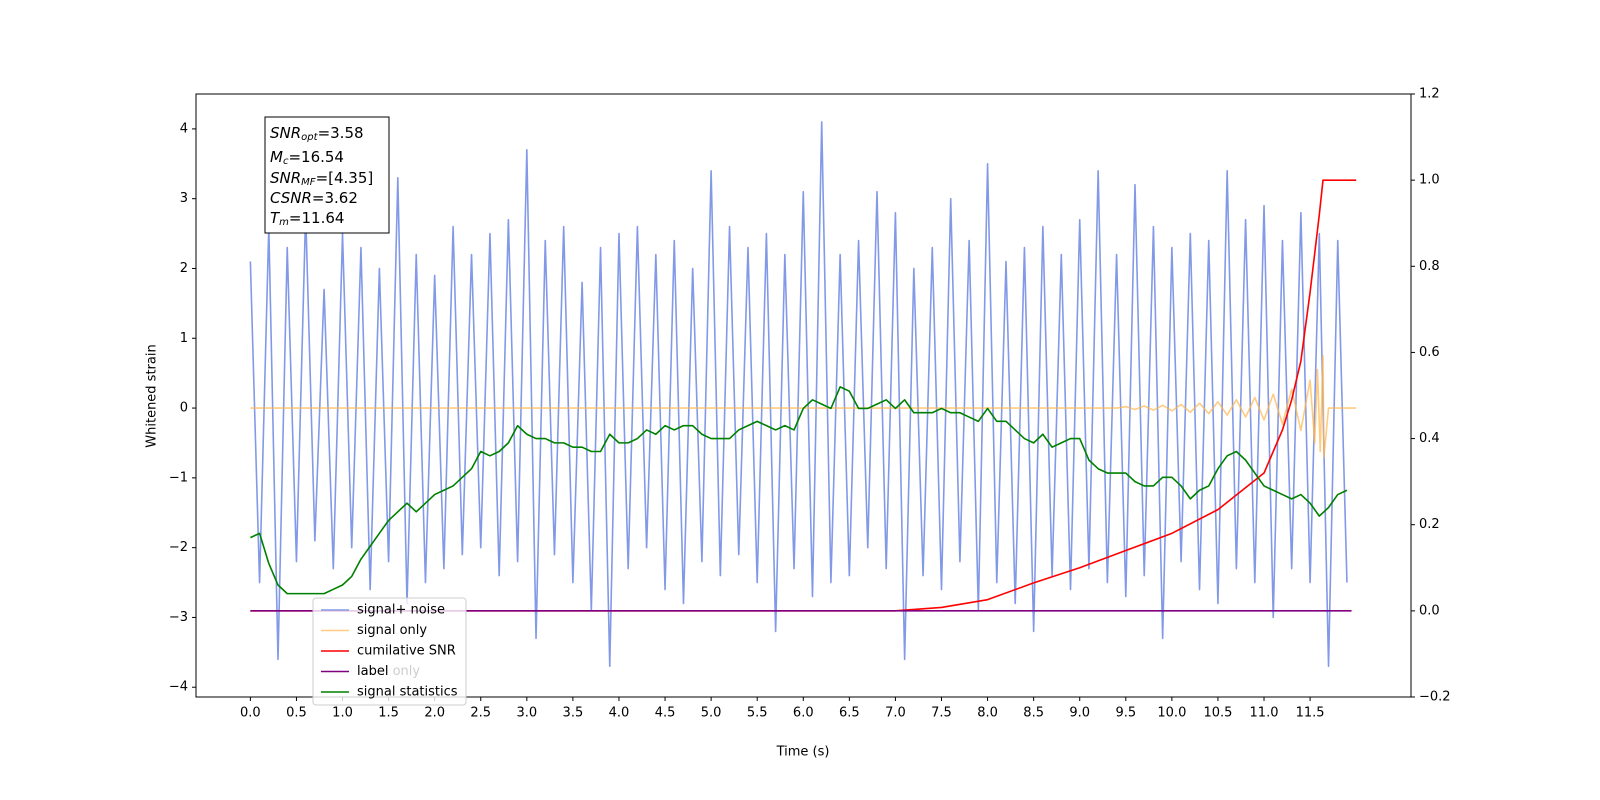 The width and height of the screenshot is (1600, 800). I want to click on x-tick-label: 3.5, so click(573, 713).